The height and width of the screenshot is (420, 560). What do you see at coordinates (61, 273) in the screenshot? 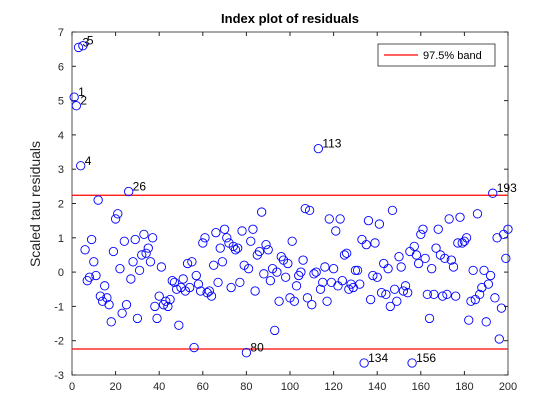
I see `y-tick-label: 0` at bounding box center [61, 273].